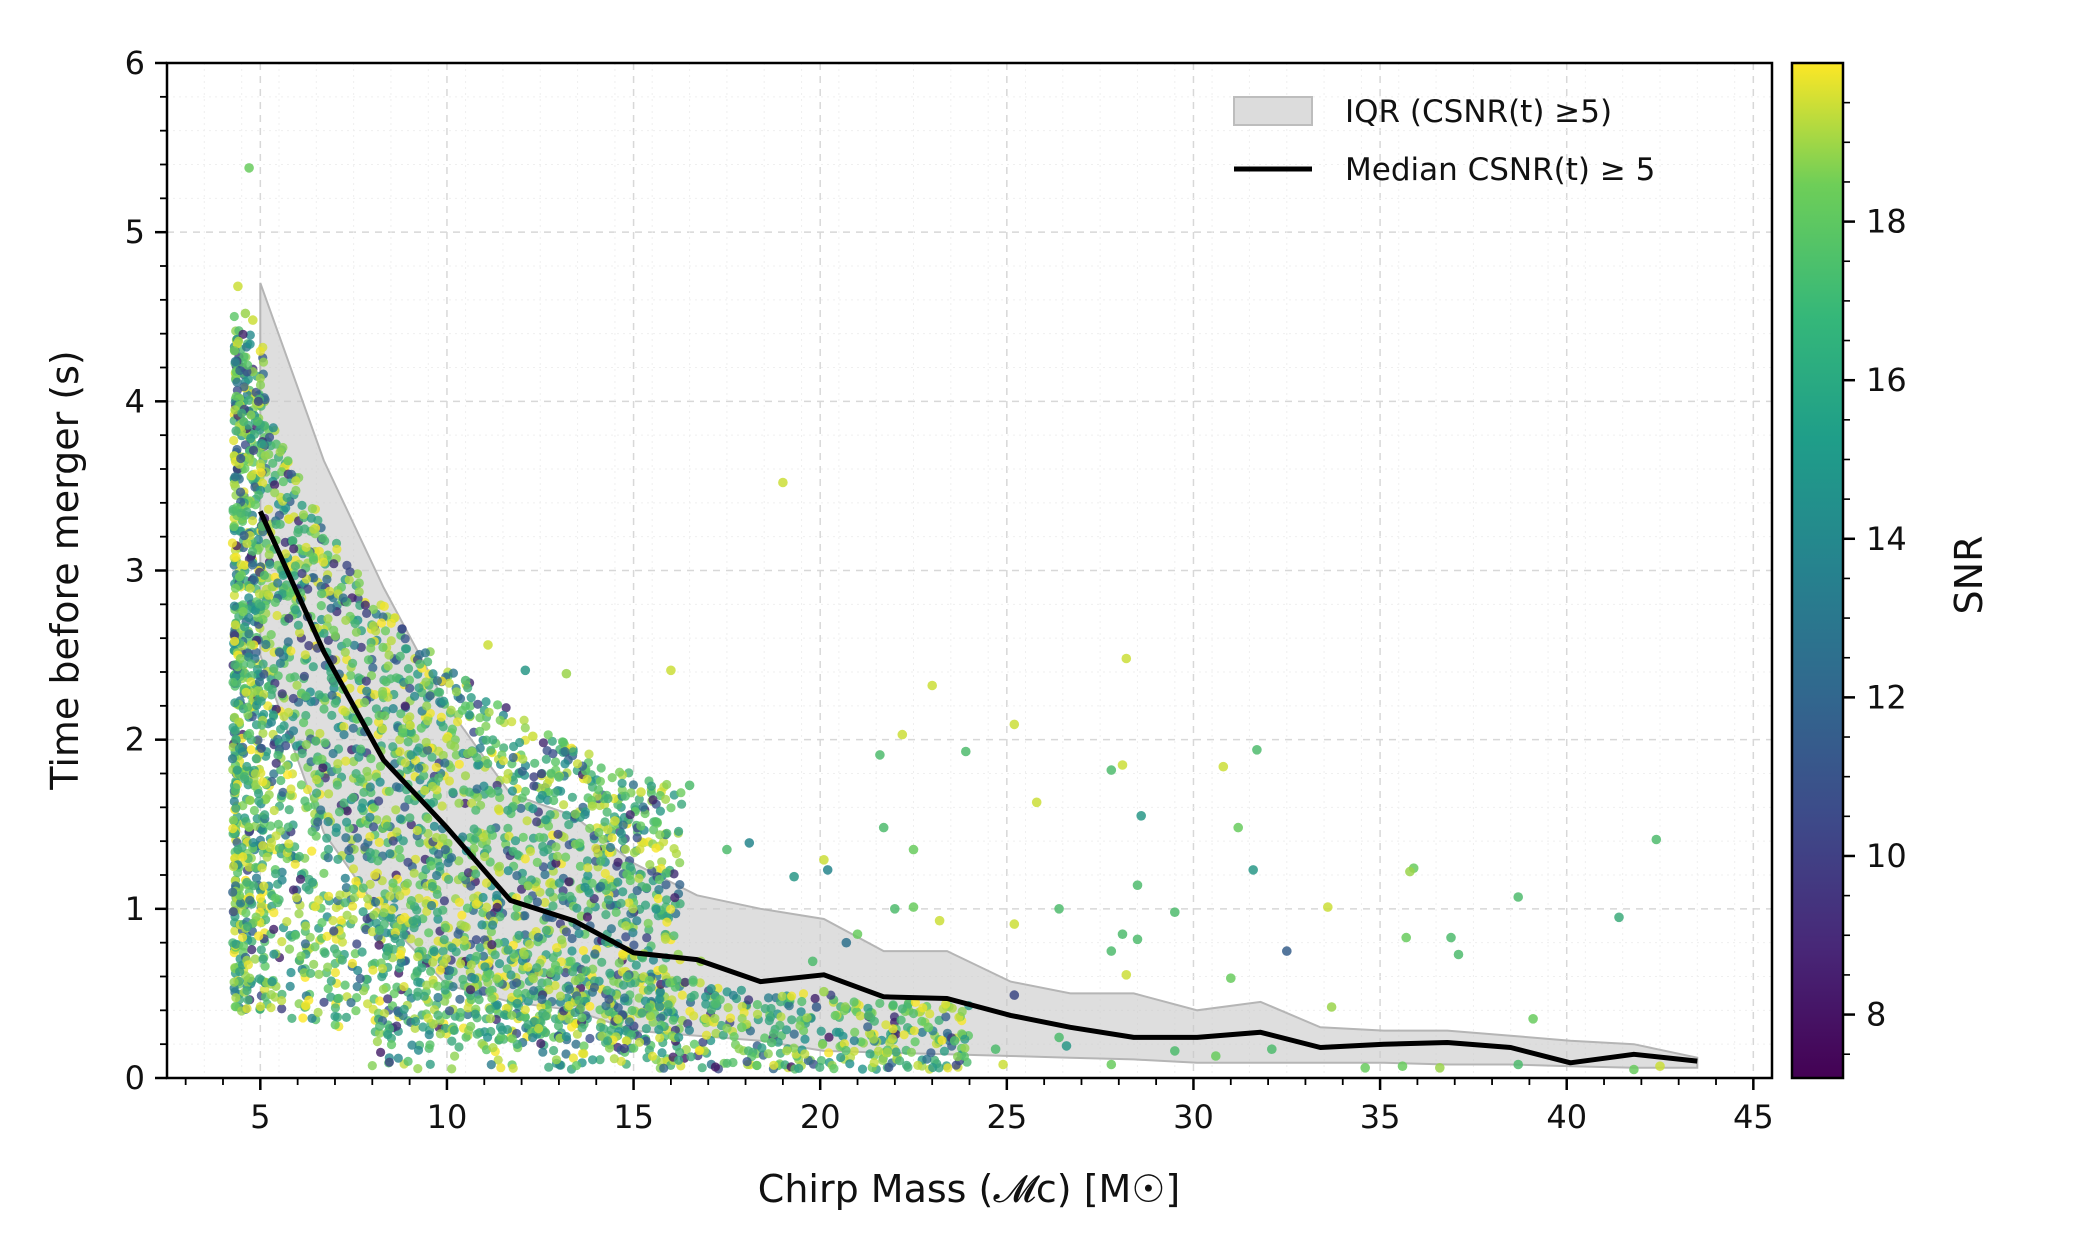  I want to click on colorbar-tick-label: 12, so click(1886, 697).